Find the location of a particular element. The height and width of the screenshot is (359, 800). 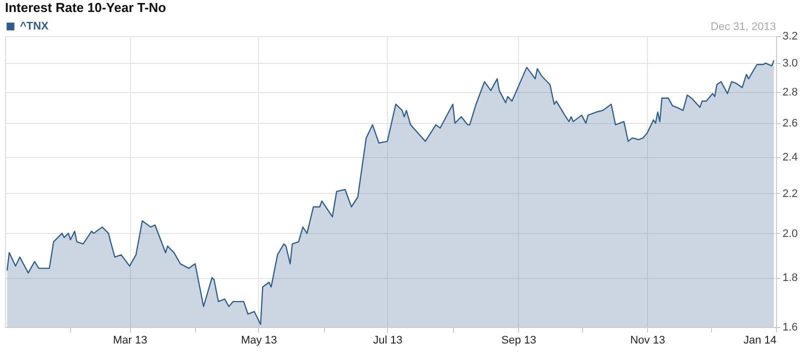

x-tick-label: Sep 13 is located at coordinates (518, 340).